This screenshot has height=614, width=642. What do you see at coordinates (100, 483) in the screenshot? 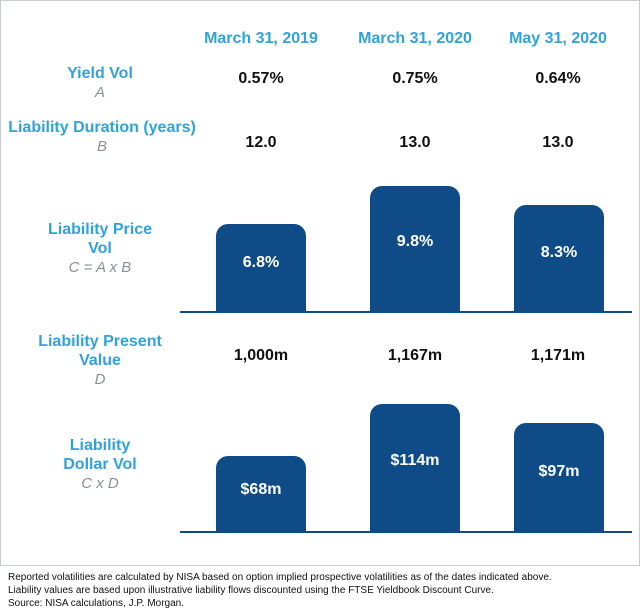
I see `row-sub-dollar-vol: C x D` at bounding box center [100, 483].